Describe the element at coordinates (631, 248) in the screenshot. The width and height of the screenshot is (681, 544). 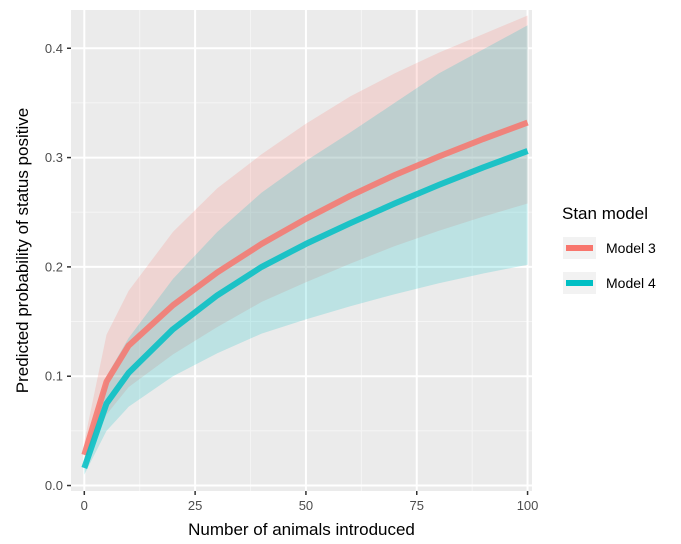
I see `legend-label-model-3: Model 3` at that location.